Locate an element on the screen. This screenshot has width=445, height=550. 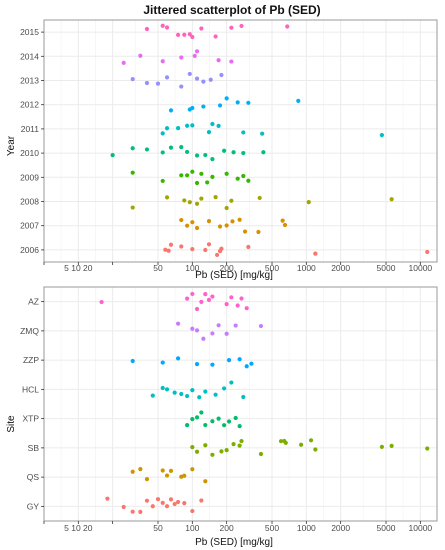
site-tick-label: QS is located at coordinates (33, 477).